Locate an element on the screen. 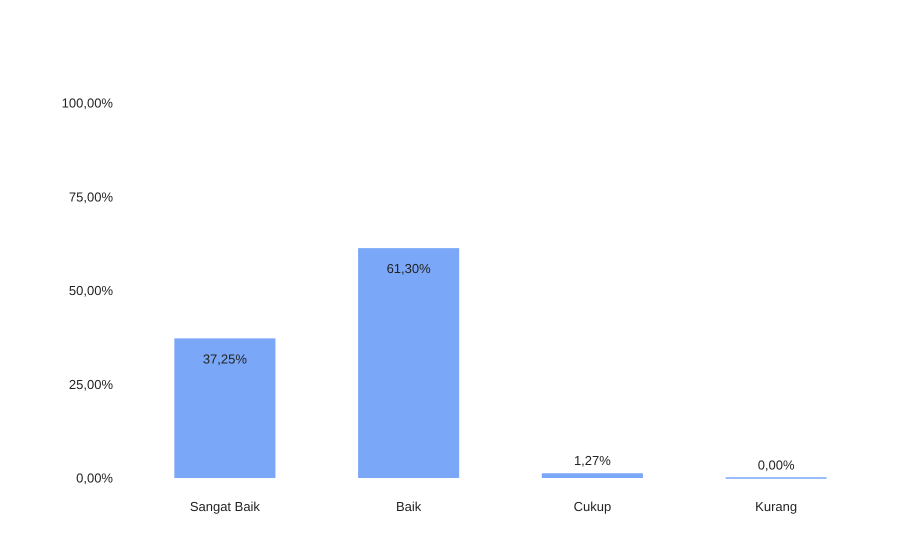 The height and width of the screenshot is (539, 917). y-tick-label: 50,00% is located at coordinates (91, 290).